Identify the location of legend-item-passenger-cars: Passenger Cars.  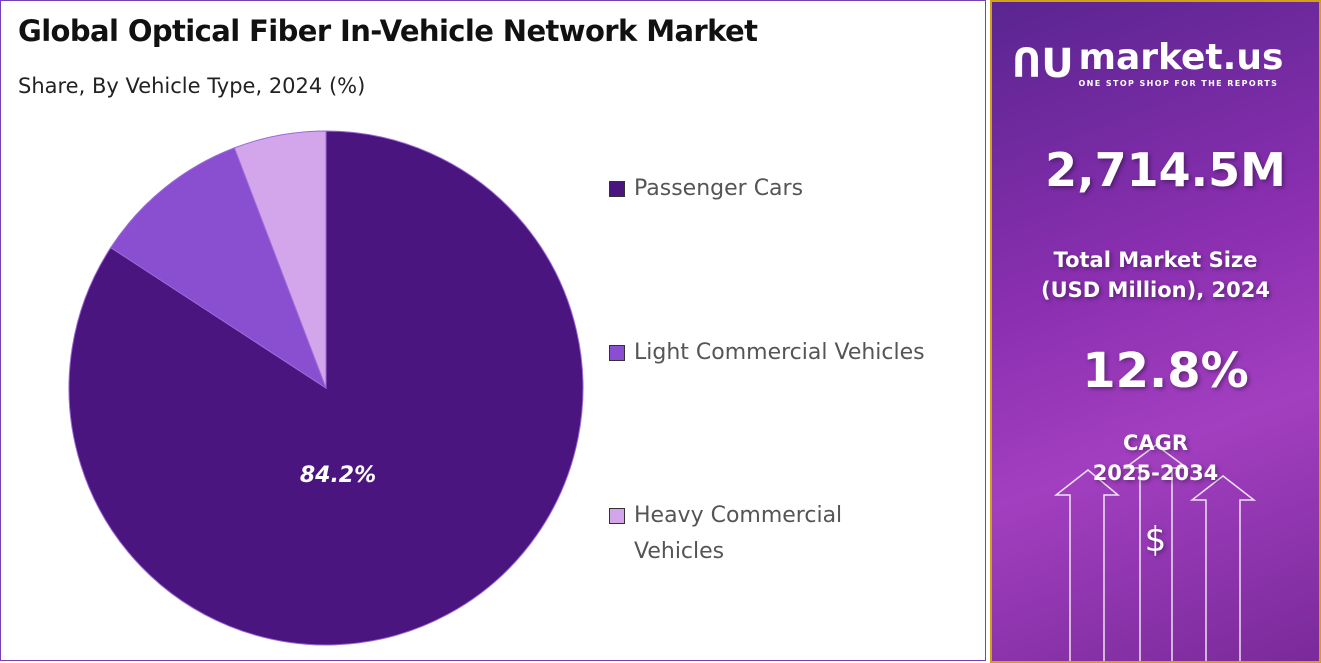
(706, 189).